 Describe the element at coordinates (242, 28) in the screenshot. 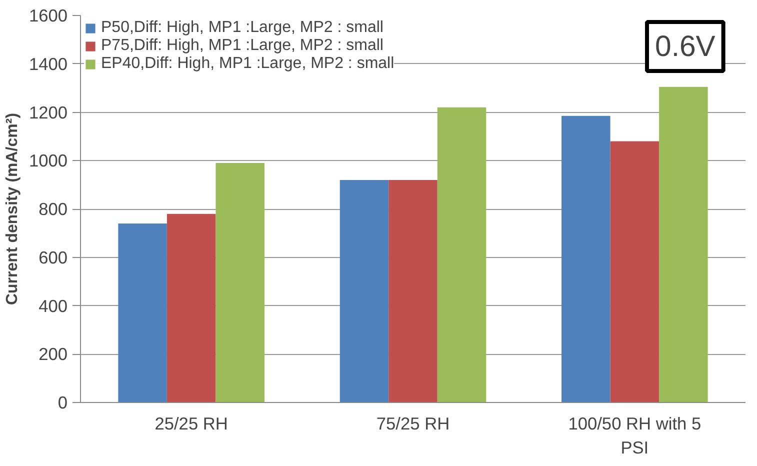

I see `legend-label: P50,Diff: High, MP1 :Large, MP2 : small` at that location.